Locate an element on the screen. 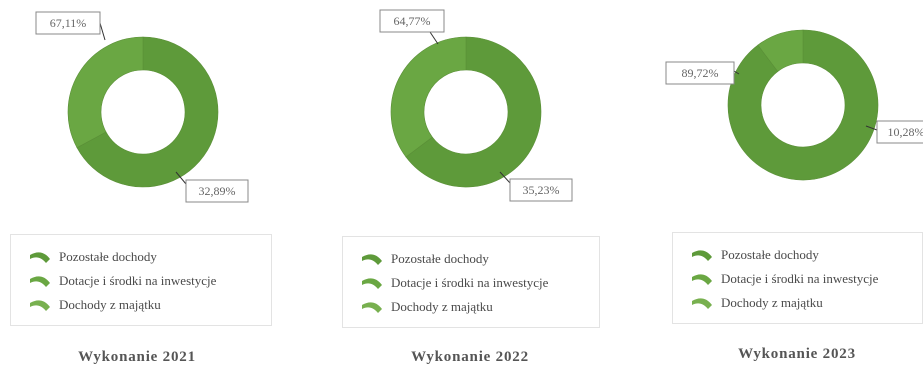  data-label: 10,28% is located at coordinates (905, 132).